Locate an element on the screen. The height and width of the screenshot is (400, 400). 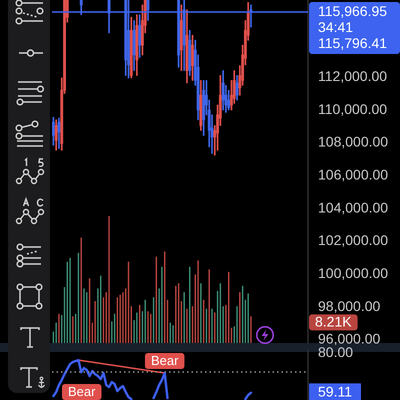
data-label: Bear is located at coordinates (165, 360).